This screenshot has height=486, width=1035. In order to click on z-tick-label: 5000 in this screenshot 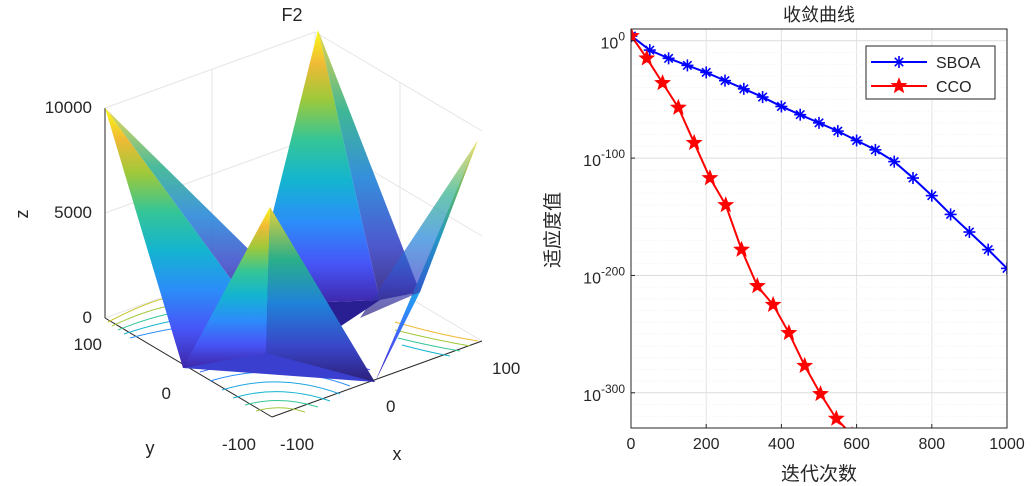, I will do `click(73, 212)`.